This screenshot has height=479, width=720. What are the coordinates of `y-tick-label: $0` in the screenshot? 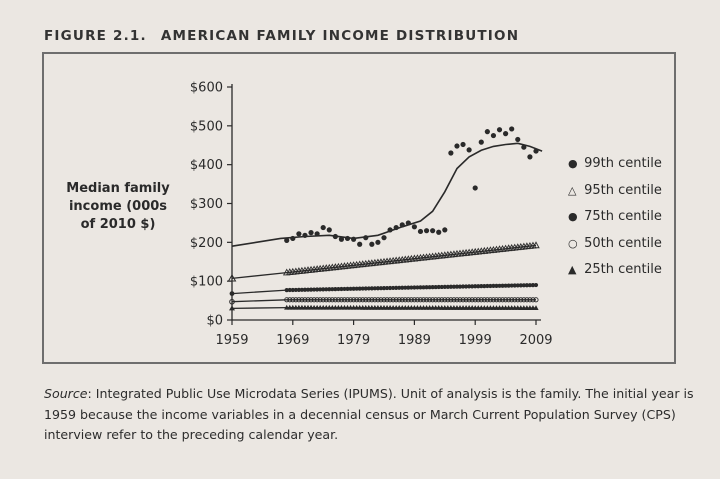 It's located at (214, 321).